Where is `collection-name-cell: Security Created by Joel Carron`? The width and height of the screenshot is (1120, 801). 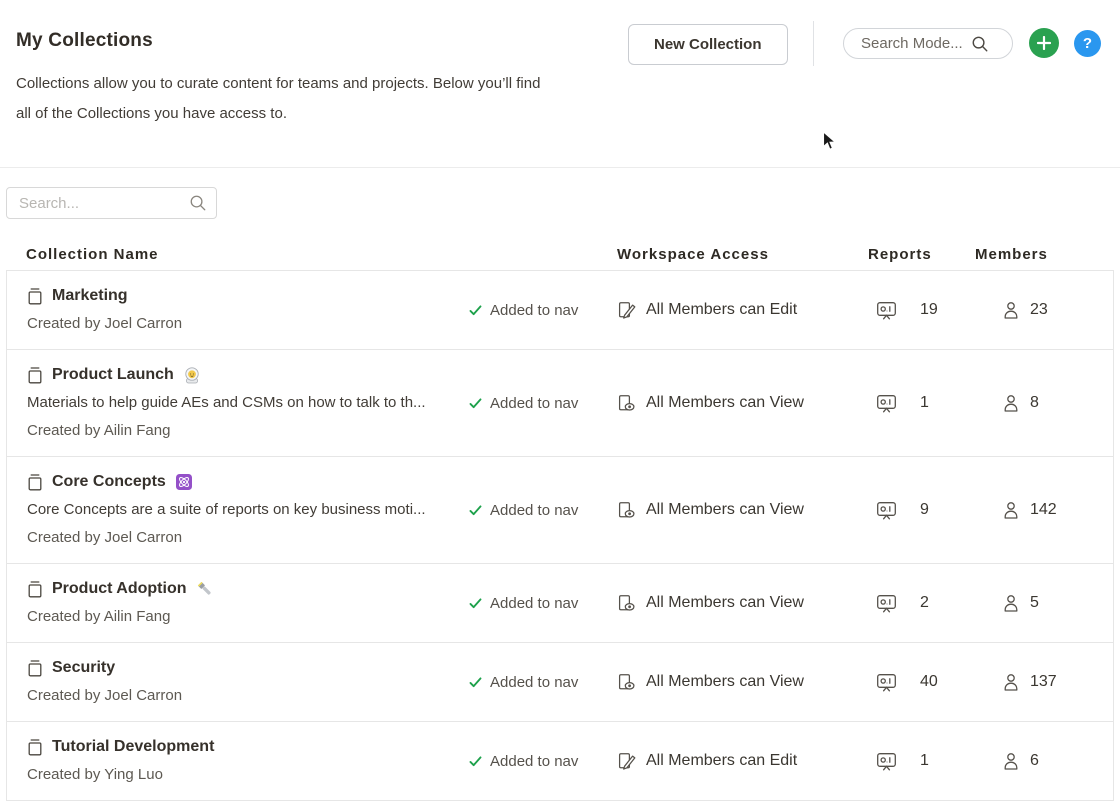
collection-name-cell: Security Created by Joel Carron is located at coordinates (232, 682).